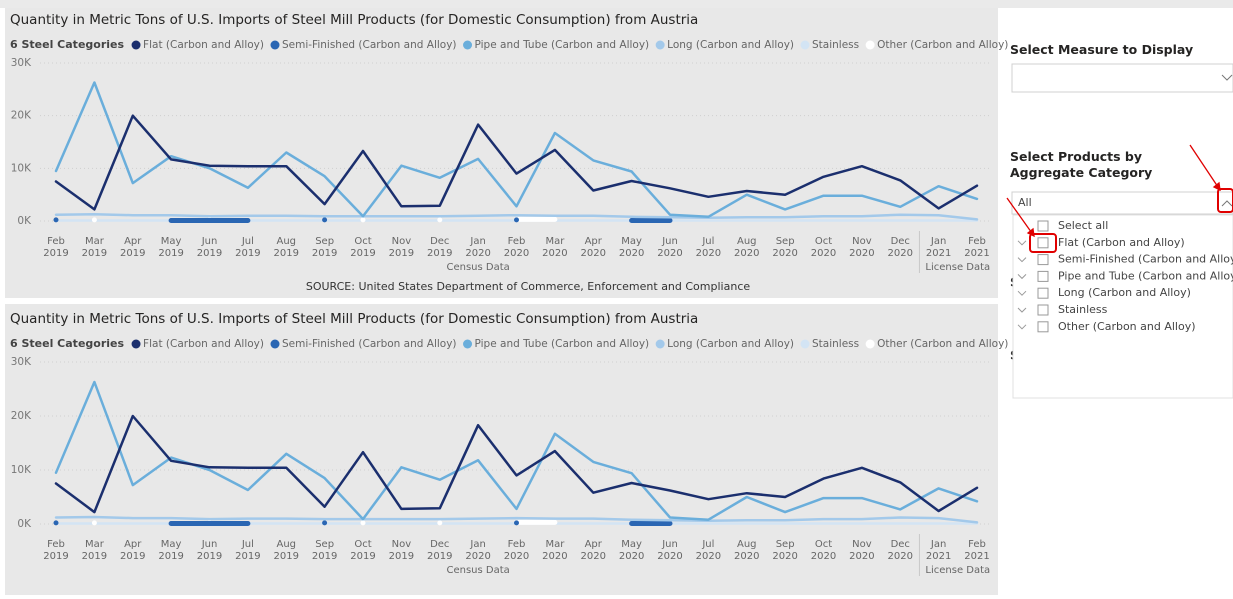 The image size is (1233, 599). I want to click on slicer-item: Select all, so click(1083, 225).